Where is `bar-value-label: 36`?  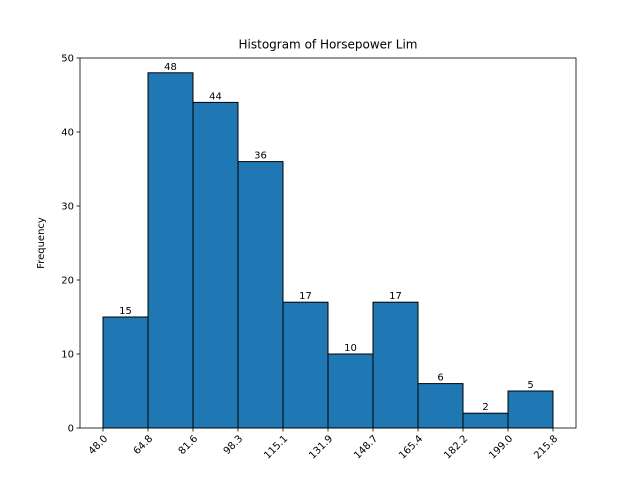 bar-value-label: 36 is located at coordinates (260, 156).